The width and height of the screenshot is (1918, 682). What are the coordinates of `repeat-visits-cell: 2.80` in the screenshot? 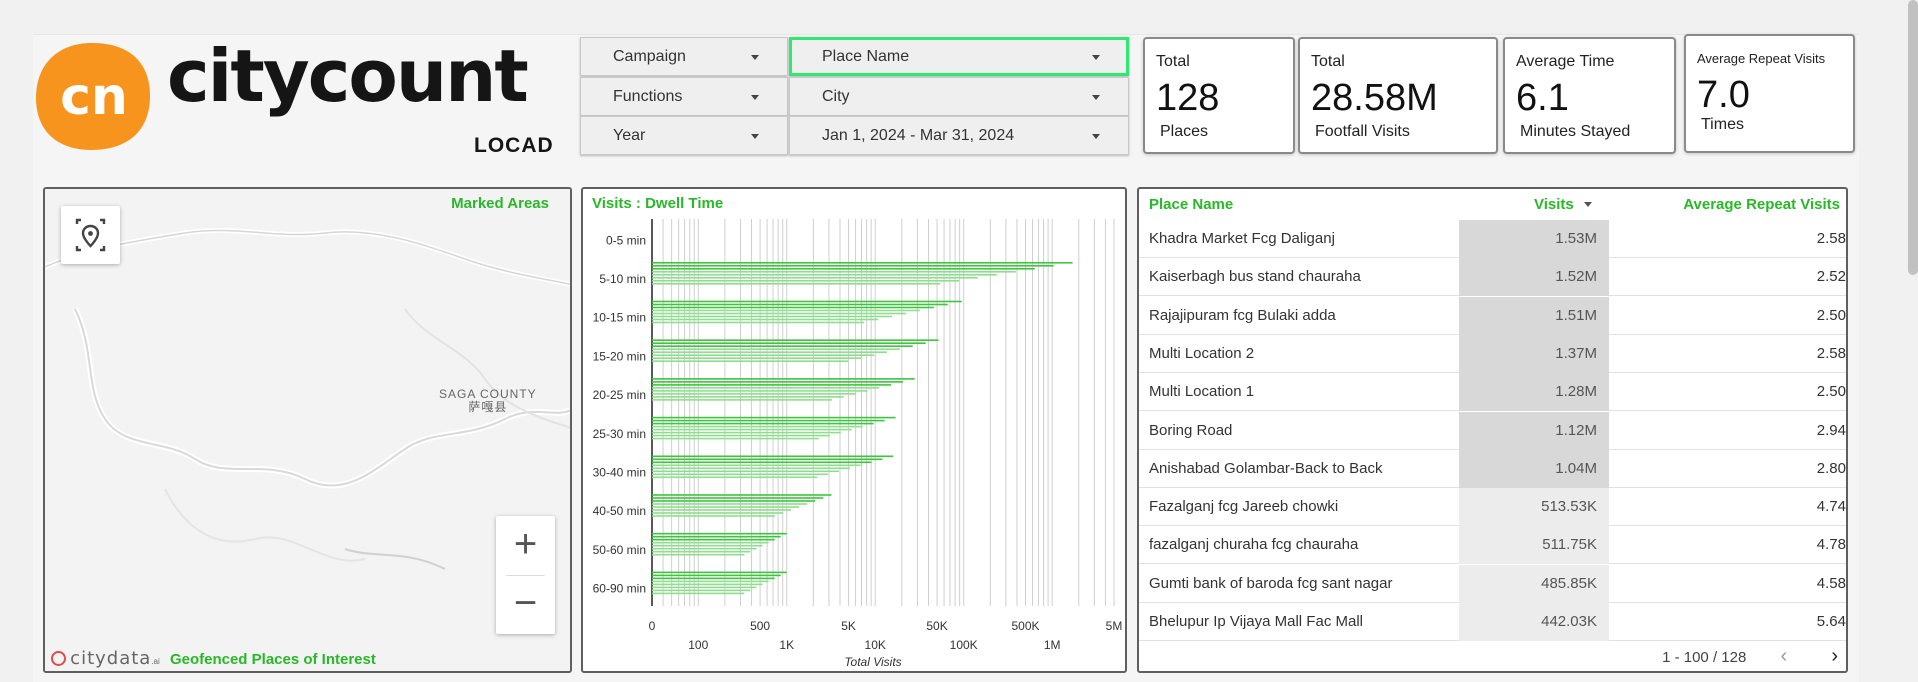 It's located at (1831, 468).